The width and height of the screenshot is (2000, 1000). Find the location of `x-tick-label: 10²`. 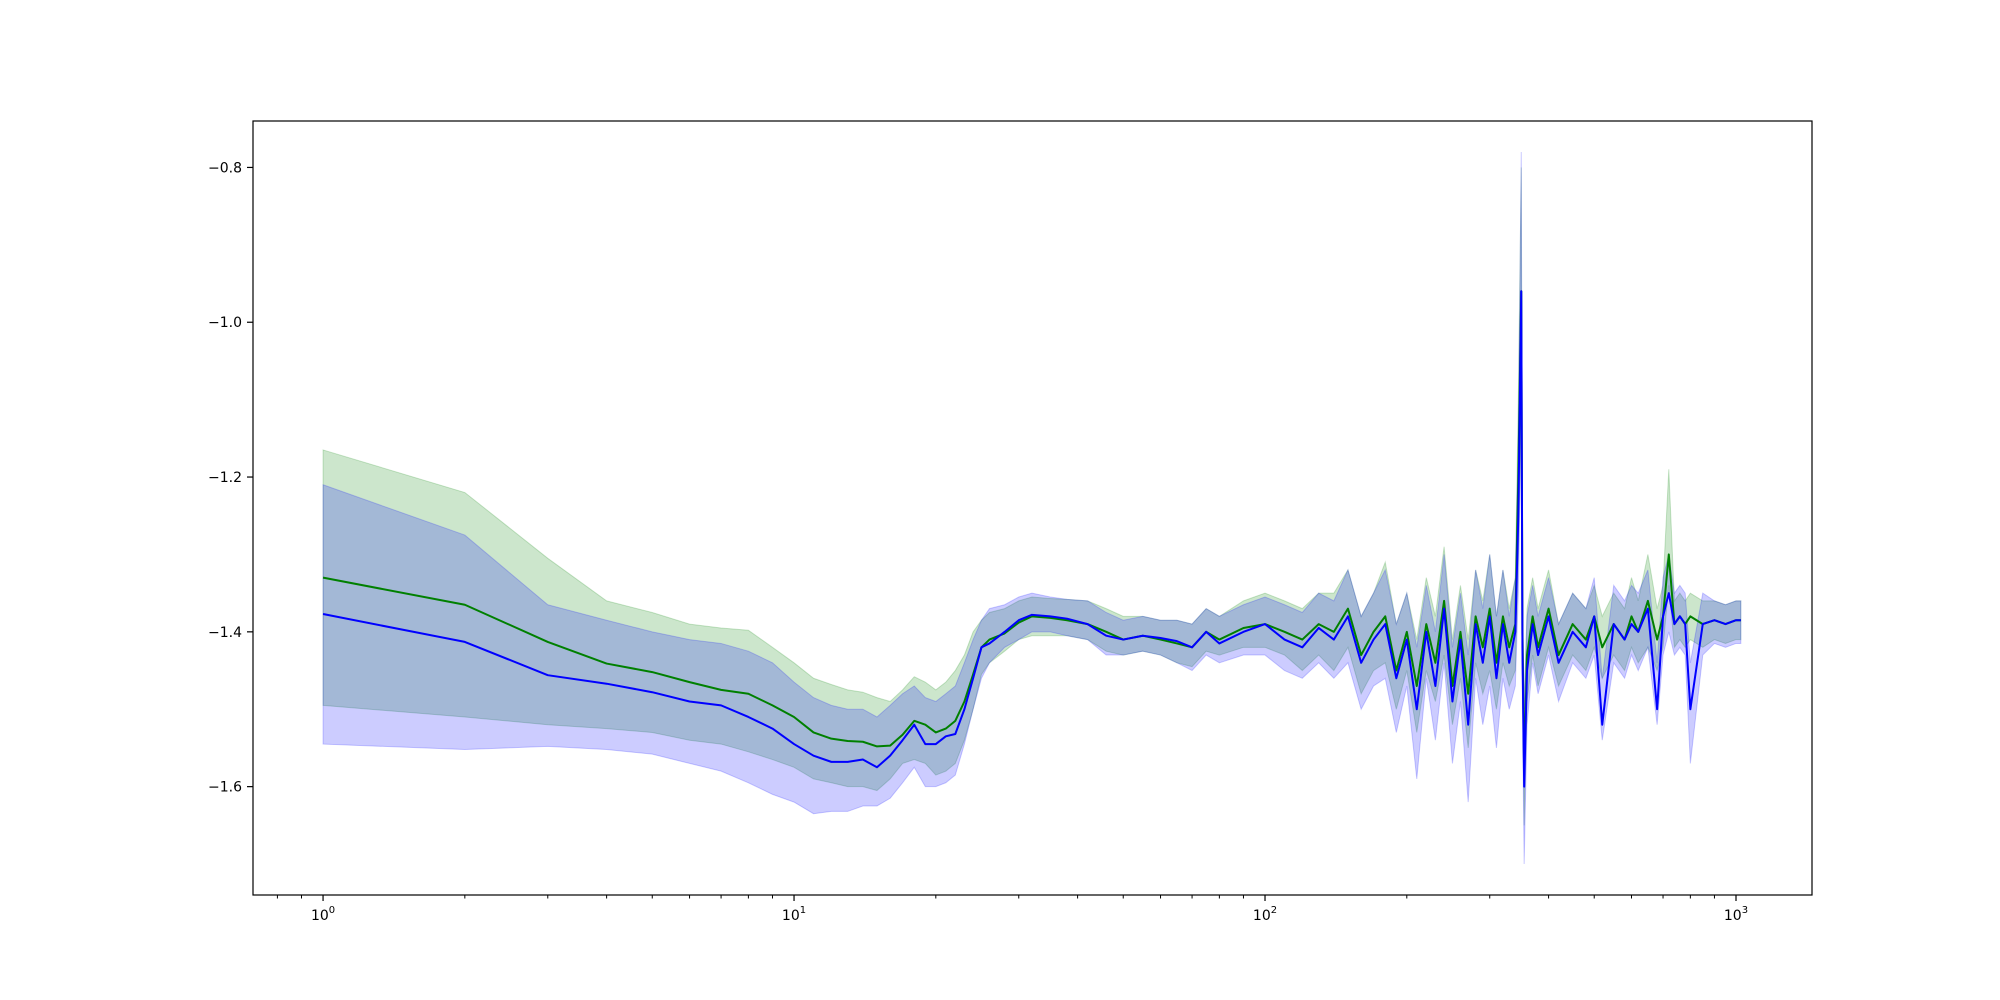

x-tick-label: 10² is located at coordinates (1265, 914).